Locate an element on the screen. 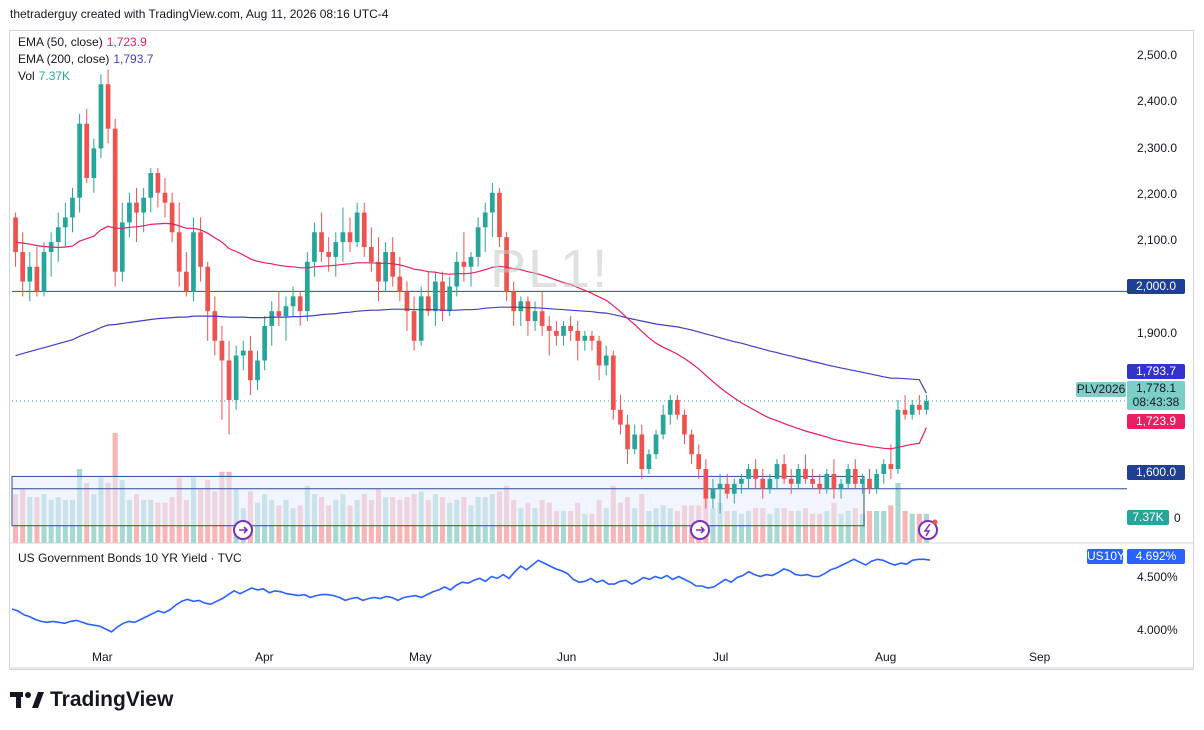 The image size is (1204, 730). time-label: Jul is located at coordinates (721, 657).